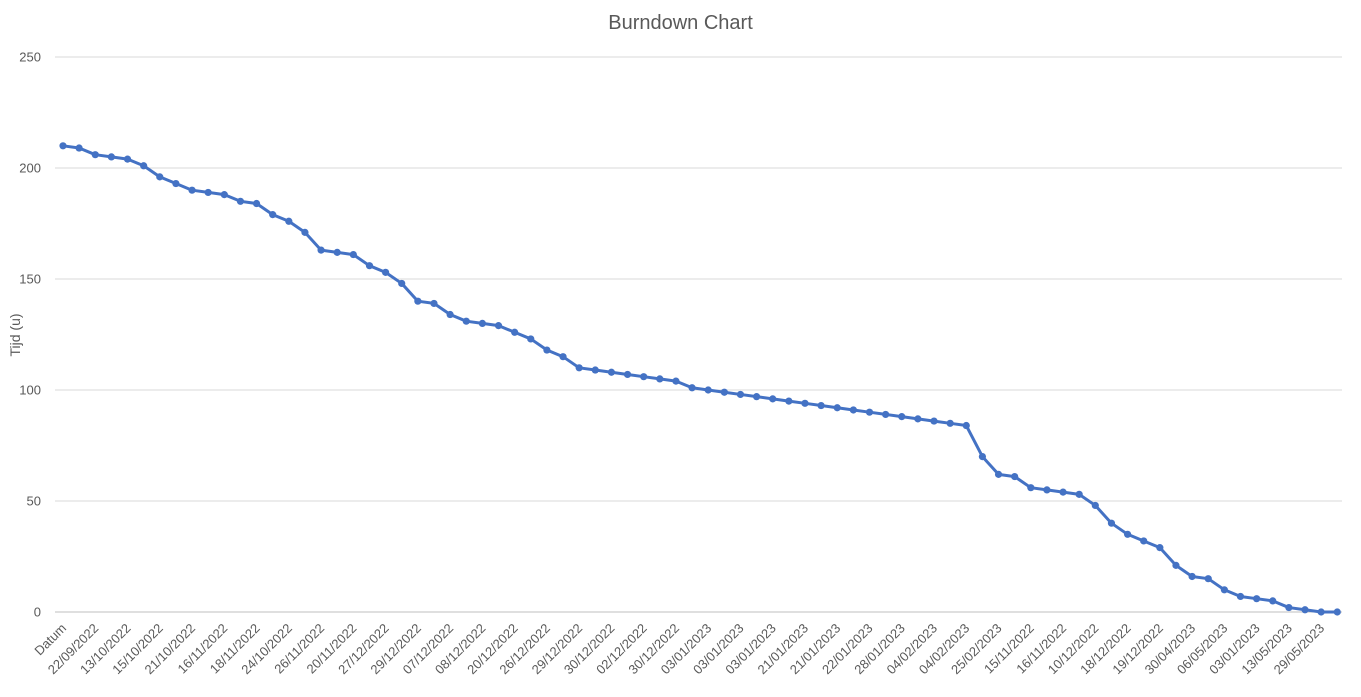 The height and width of the screenshot is (697, 1361). I want to click on y-axis-ticks: 0 50 100 150 200 250, so click(30, 335).